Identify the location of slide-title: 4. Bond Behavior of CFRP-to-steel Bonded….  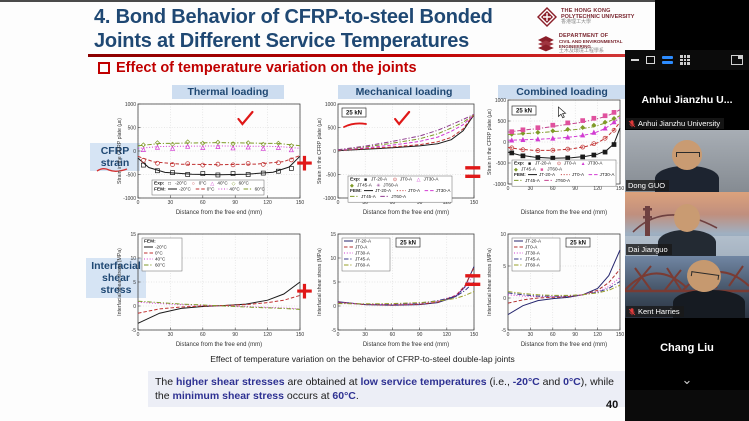
(319, 29).